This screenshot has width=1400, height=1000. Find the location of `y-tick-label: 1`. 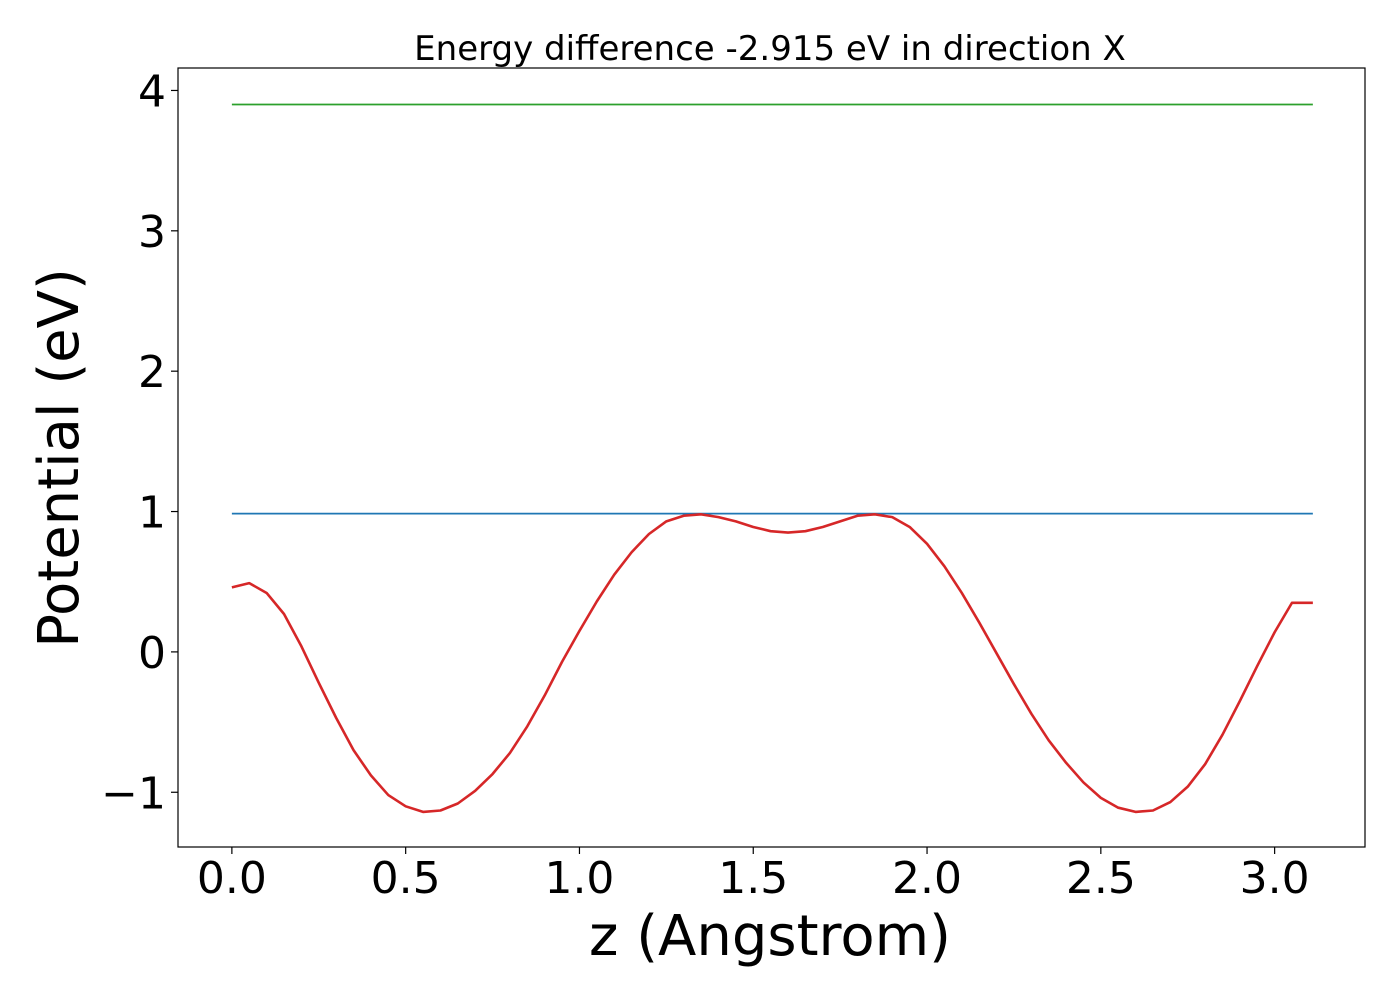

y-tick-label: 1 is located at coordinates (152, 513).